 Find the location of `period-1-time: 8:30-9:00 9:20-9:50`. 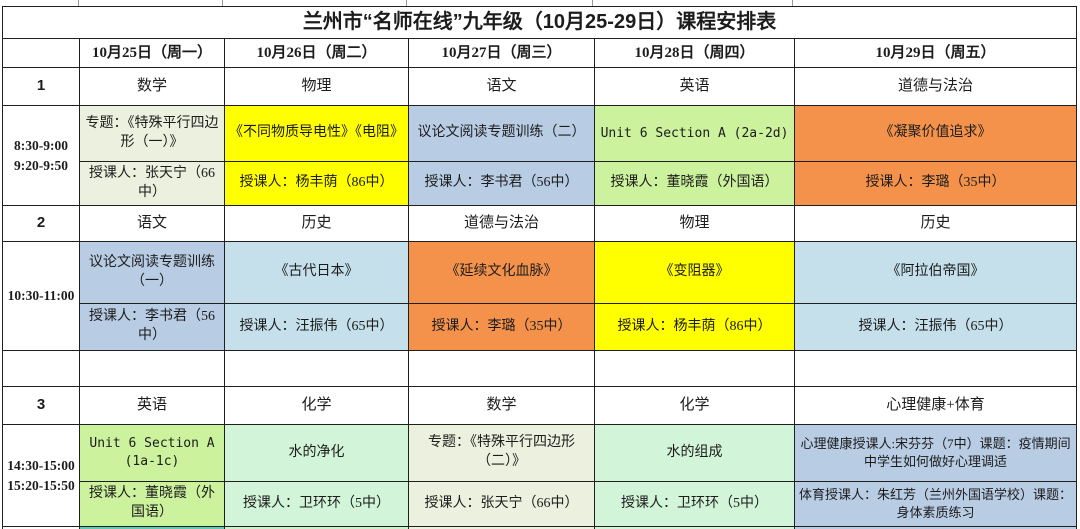

period-1-time: 8:30-9:00 9:20-9:50 is located at coordinates (41, 155).